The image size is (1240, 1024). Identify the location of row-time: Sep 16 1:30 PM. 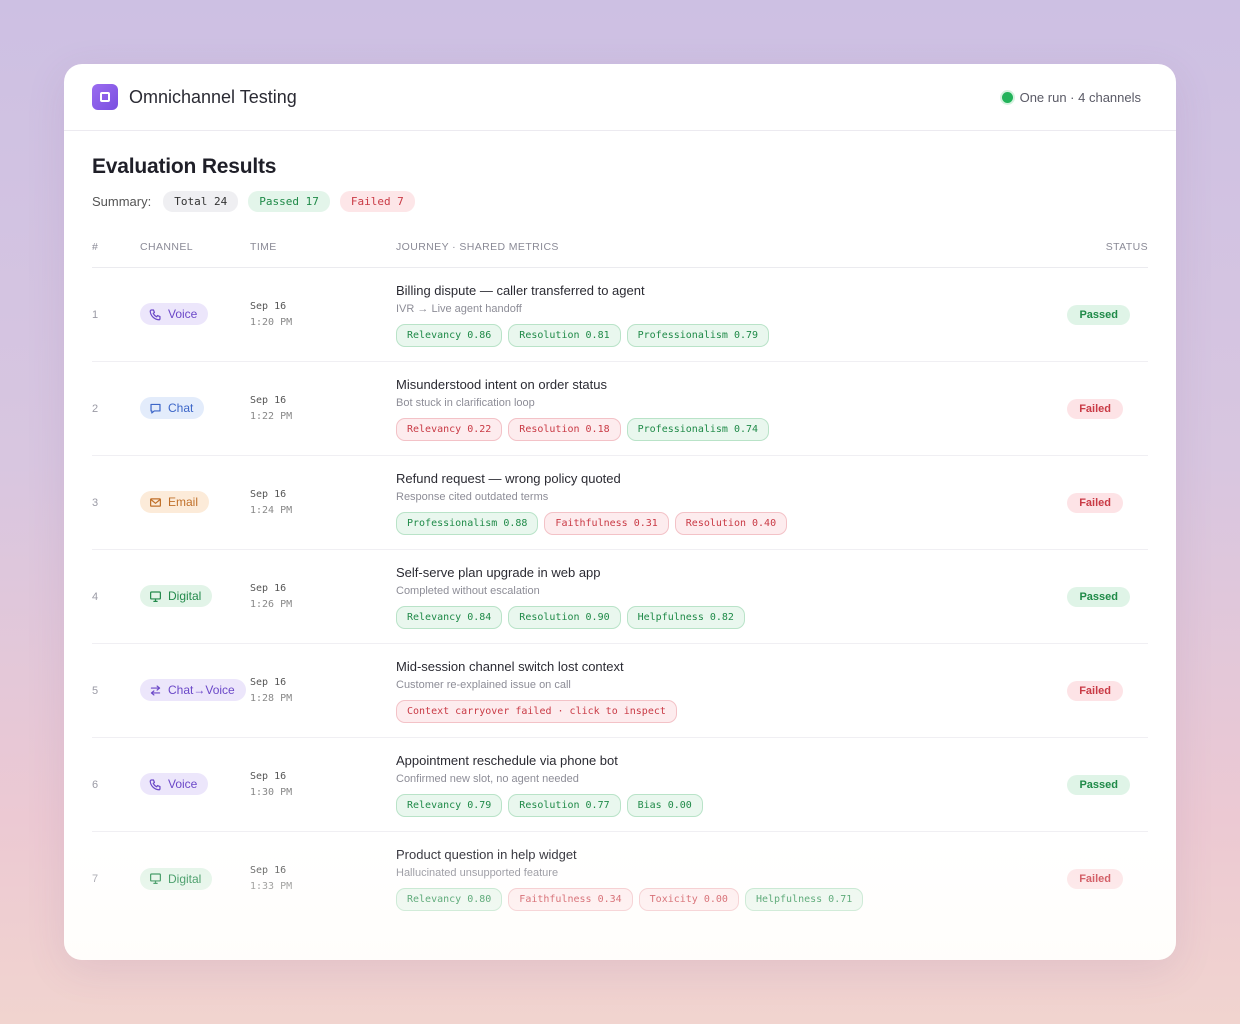
(323, 785).